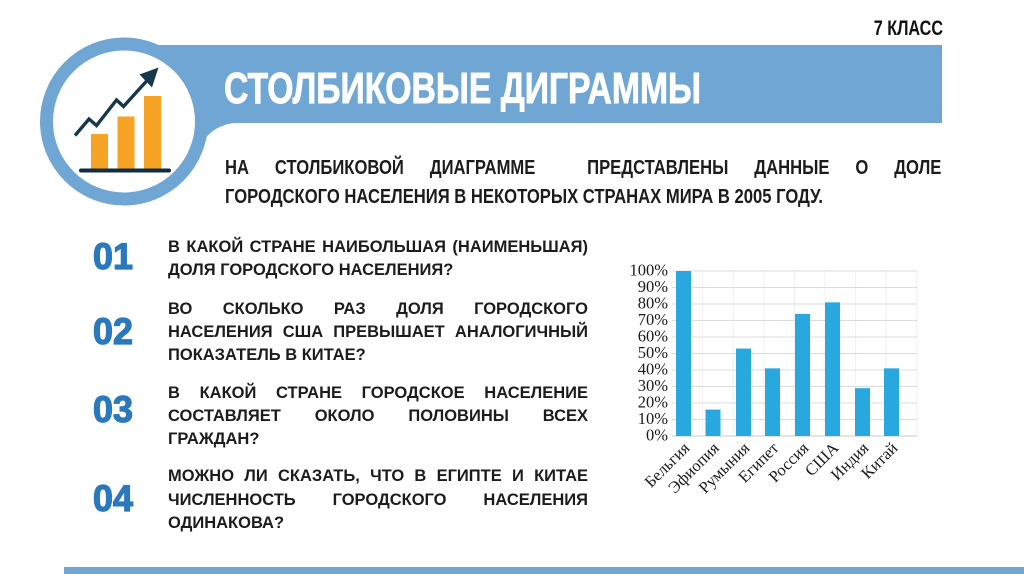 The image size is (1024, 574). Describe the element at coordinates (653, 369) in the screenshot. I see `svg-text: 40%` at that location.